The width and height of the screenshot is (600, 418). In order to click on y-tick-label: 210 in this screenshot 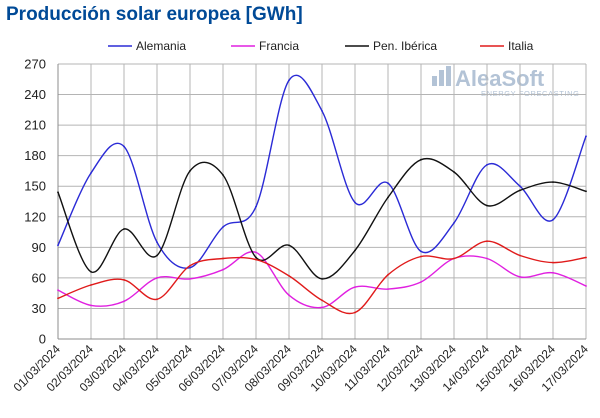, I will do `click(35, 125)`.